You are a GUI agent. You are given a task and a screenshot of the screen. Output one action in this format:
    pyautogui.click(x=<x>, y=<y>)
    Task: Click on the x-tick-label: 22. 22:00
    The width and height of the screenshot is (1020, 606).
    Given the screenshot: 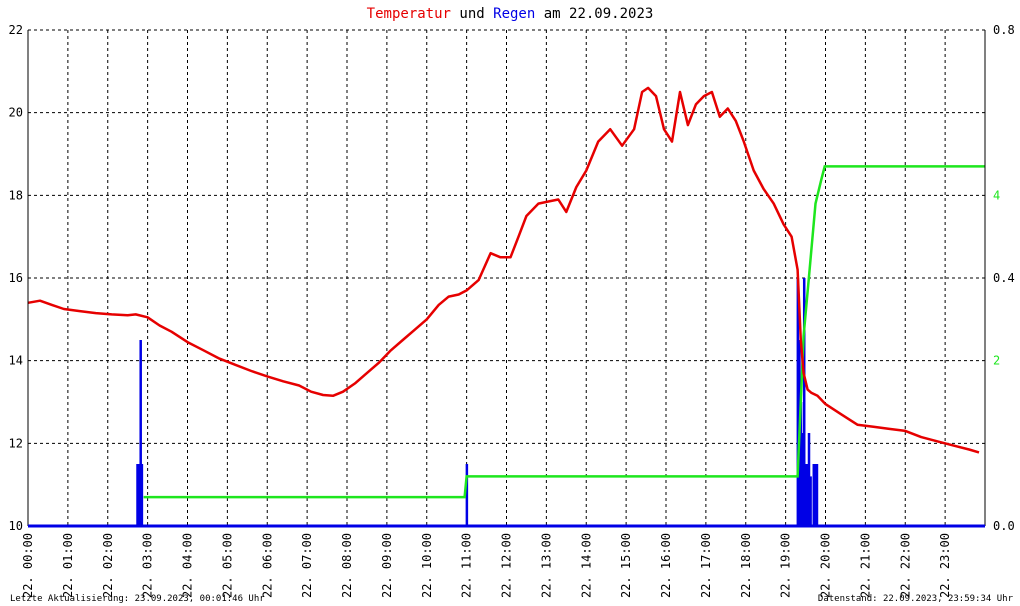 What is the action you would take?
    pyautogui.click(x=905, y=565)
    